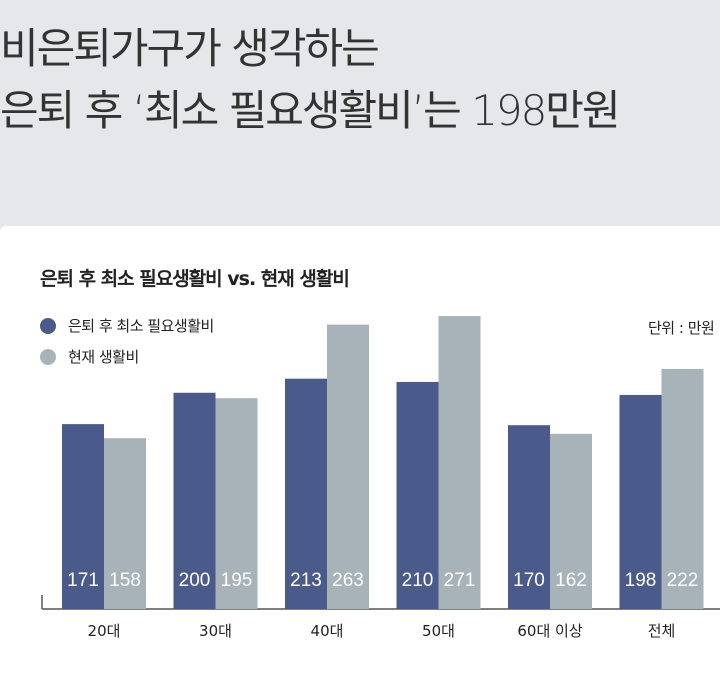 The width and height of the screenshot is (720, 675). What do you see at coordinates (529, 517) in the screenshot?
I see `bar-required-60s-plus` at bounding box center [529, 517].